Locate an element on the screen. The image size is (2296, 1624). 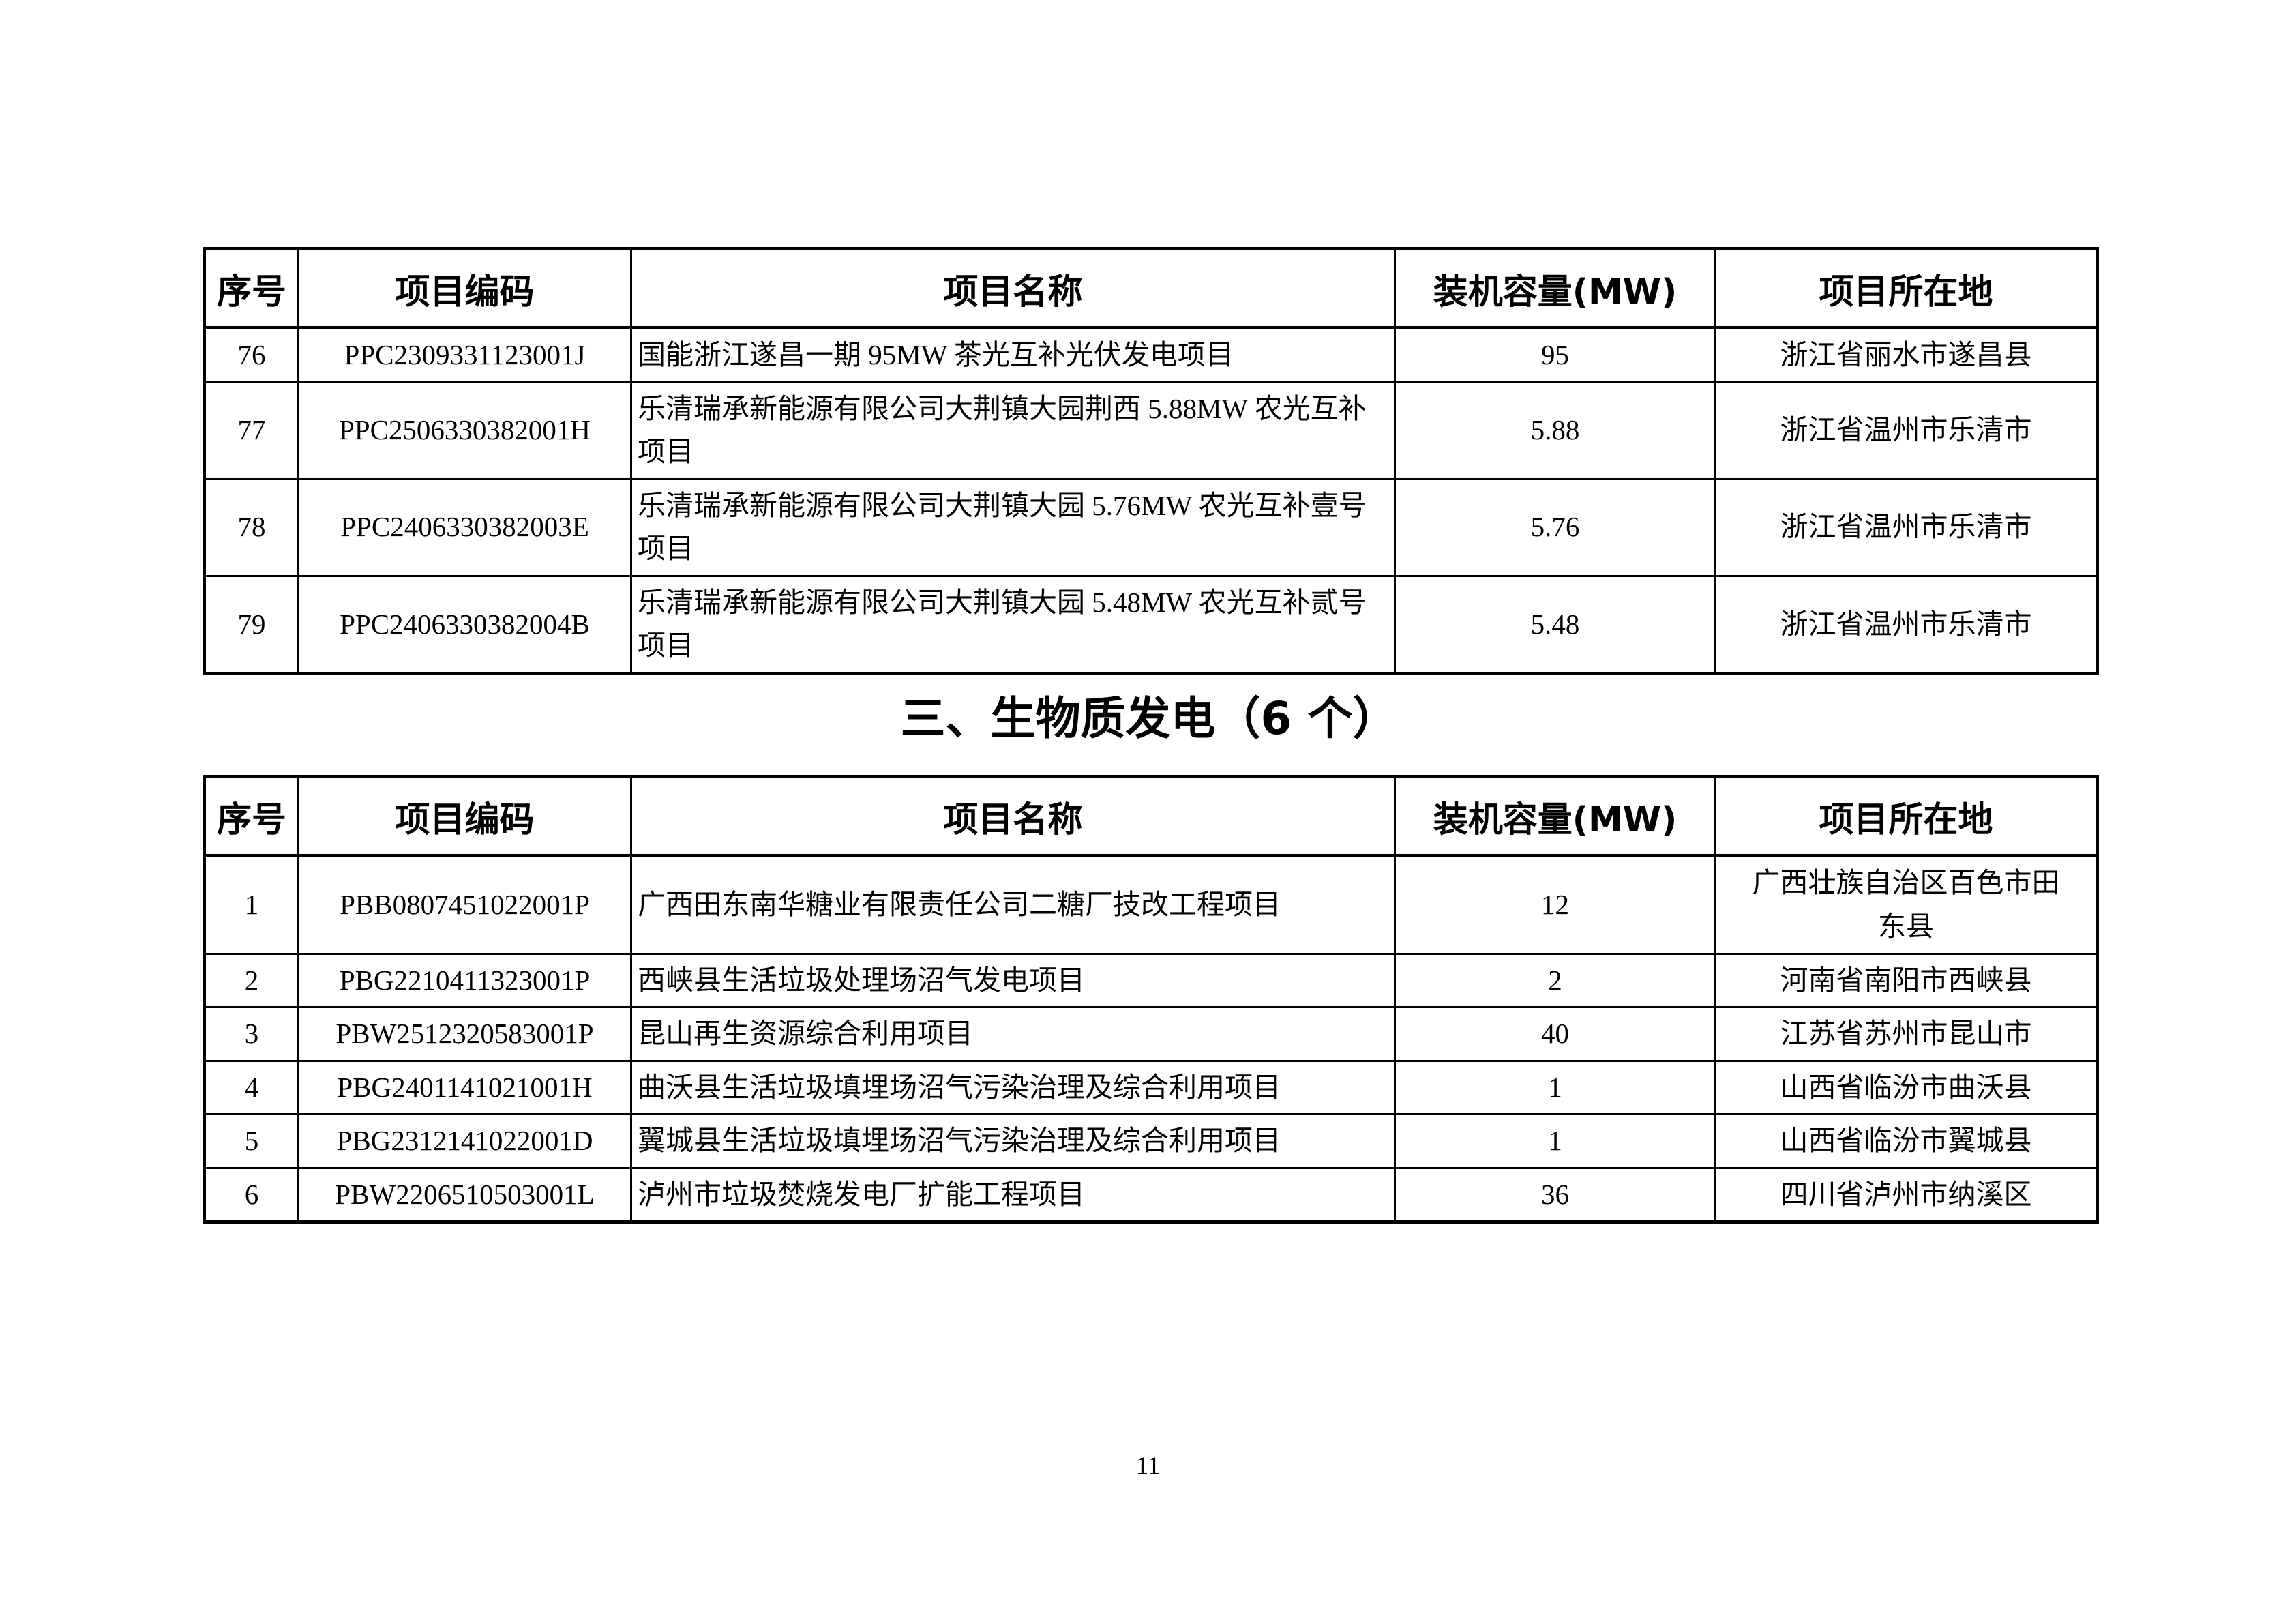
cell-seq: 78 is located at coordinates (251, 527).